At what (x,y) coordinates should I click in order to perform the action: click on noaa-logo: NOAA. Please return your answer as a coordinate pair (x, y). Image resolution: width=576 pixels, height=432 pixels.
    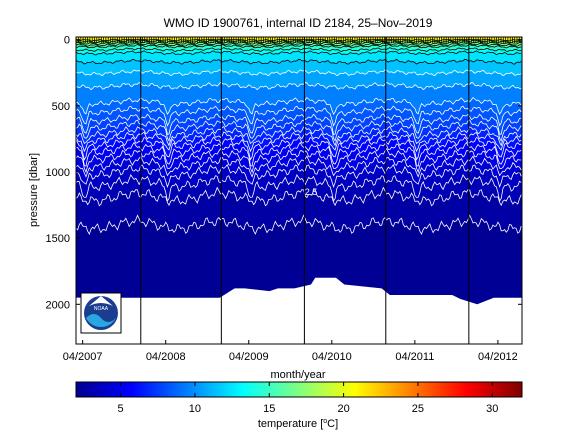
    Looking at the image, I should click on (101, 313).